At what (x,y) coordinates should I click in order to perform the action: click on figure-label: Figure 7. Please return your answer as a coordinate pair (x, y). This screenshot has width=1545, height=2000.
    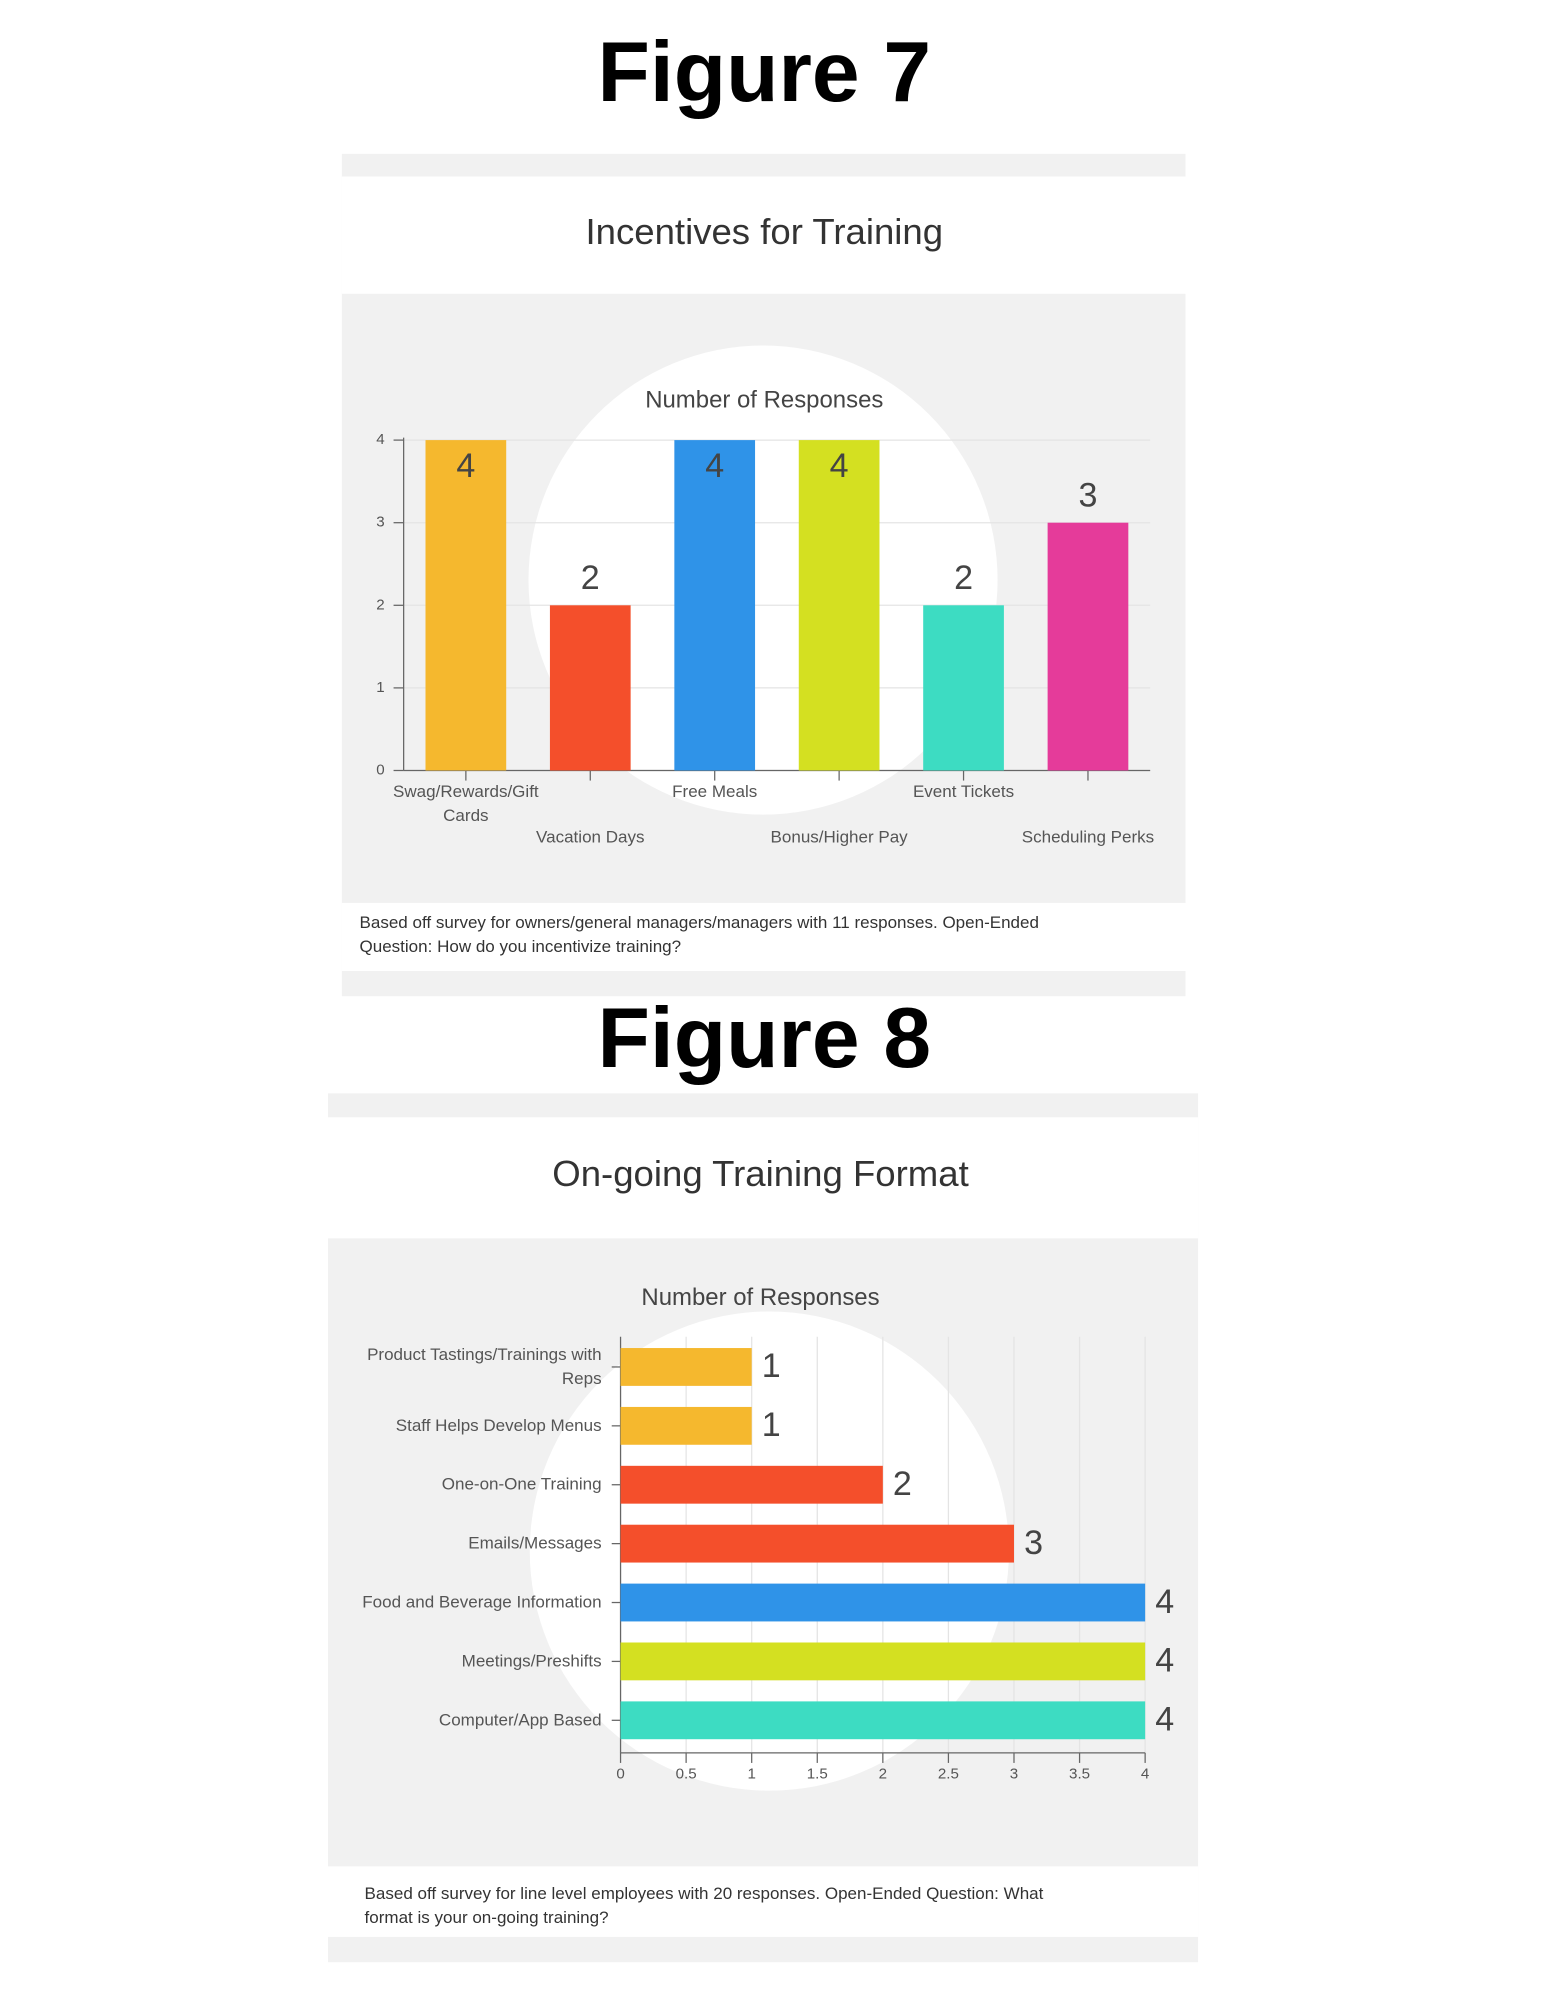
    Looking at the image, I should click on (765, 72).